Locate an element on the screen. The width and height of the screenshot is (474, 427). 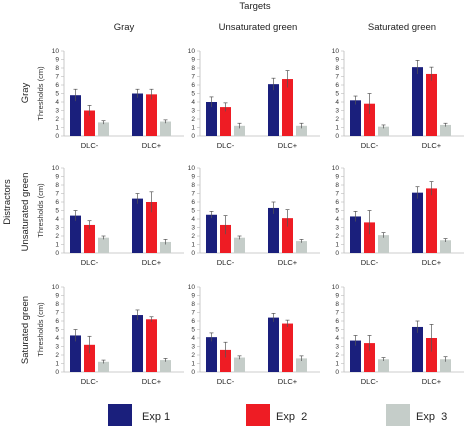
row-header-saturated-green: Saturated green is located at coordinates (25, 330).